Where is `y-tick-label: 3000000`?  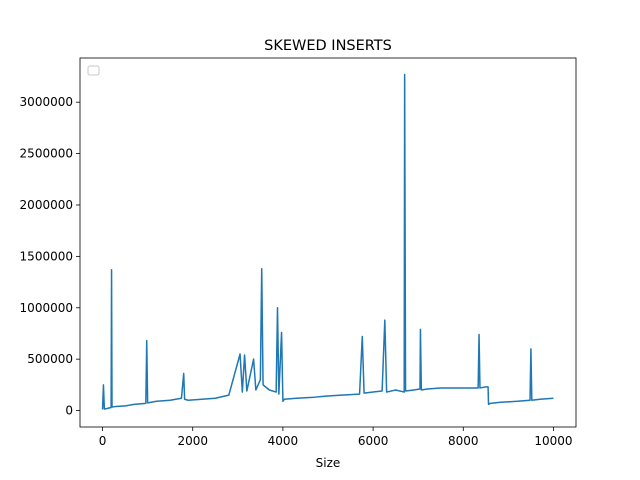 y-tick-label: 3000000 is located at coordinates (46, 102).